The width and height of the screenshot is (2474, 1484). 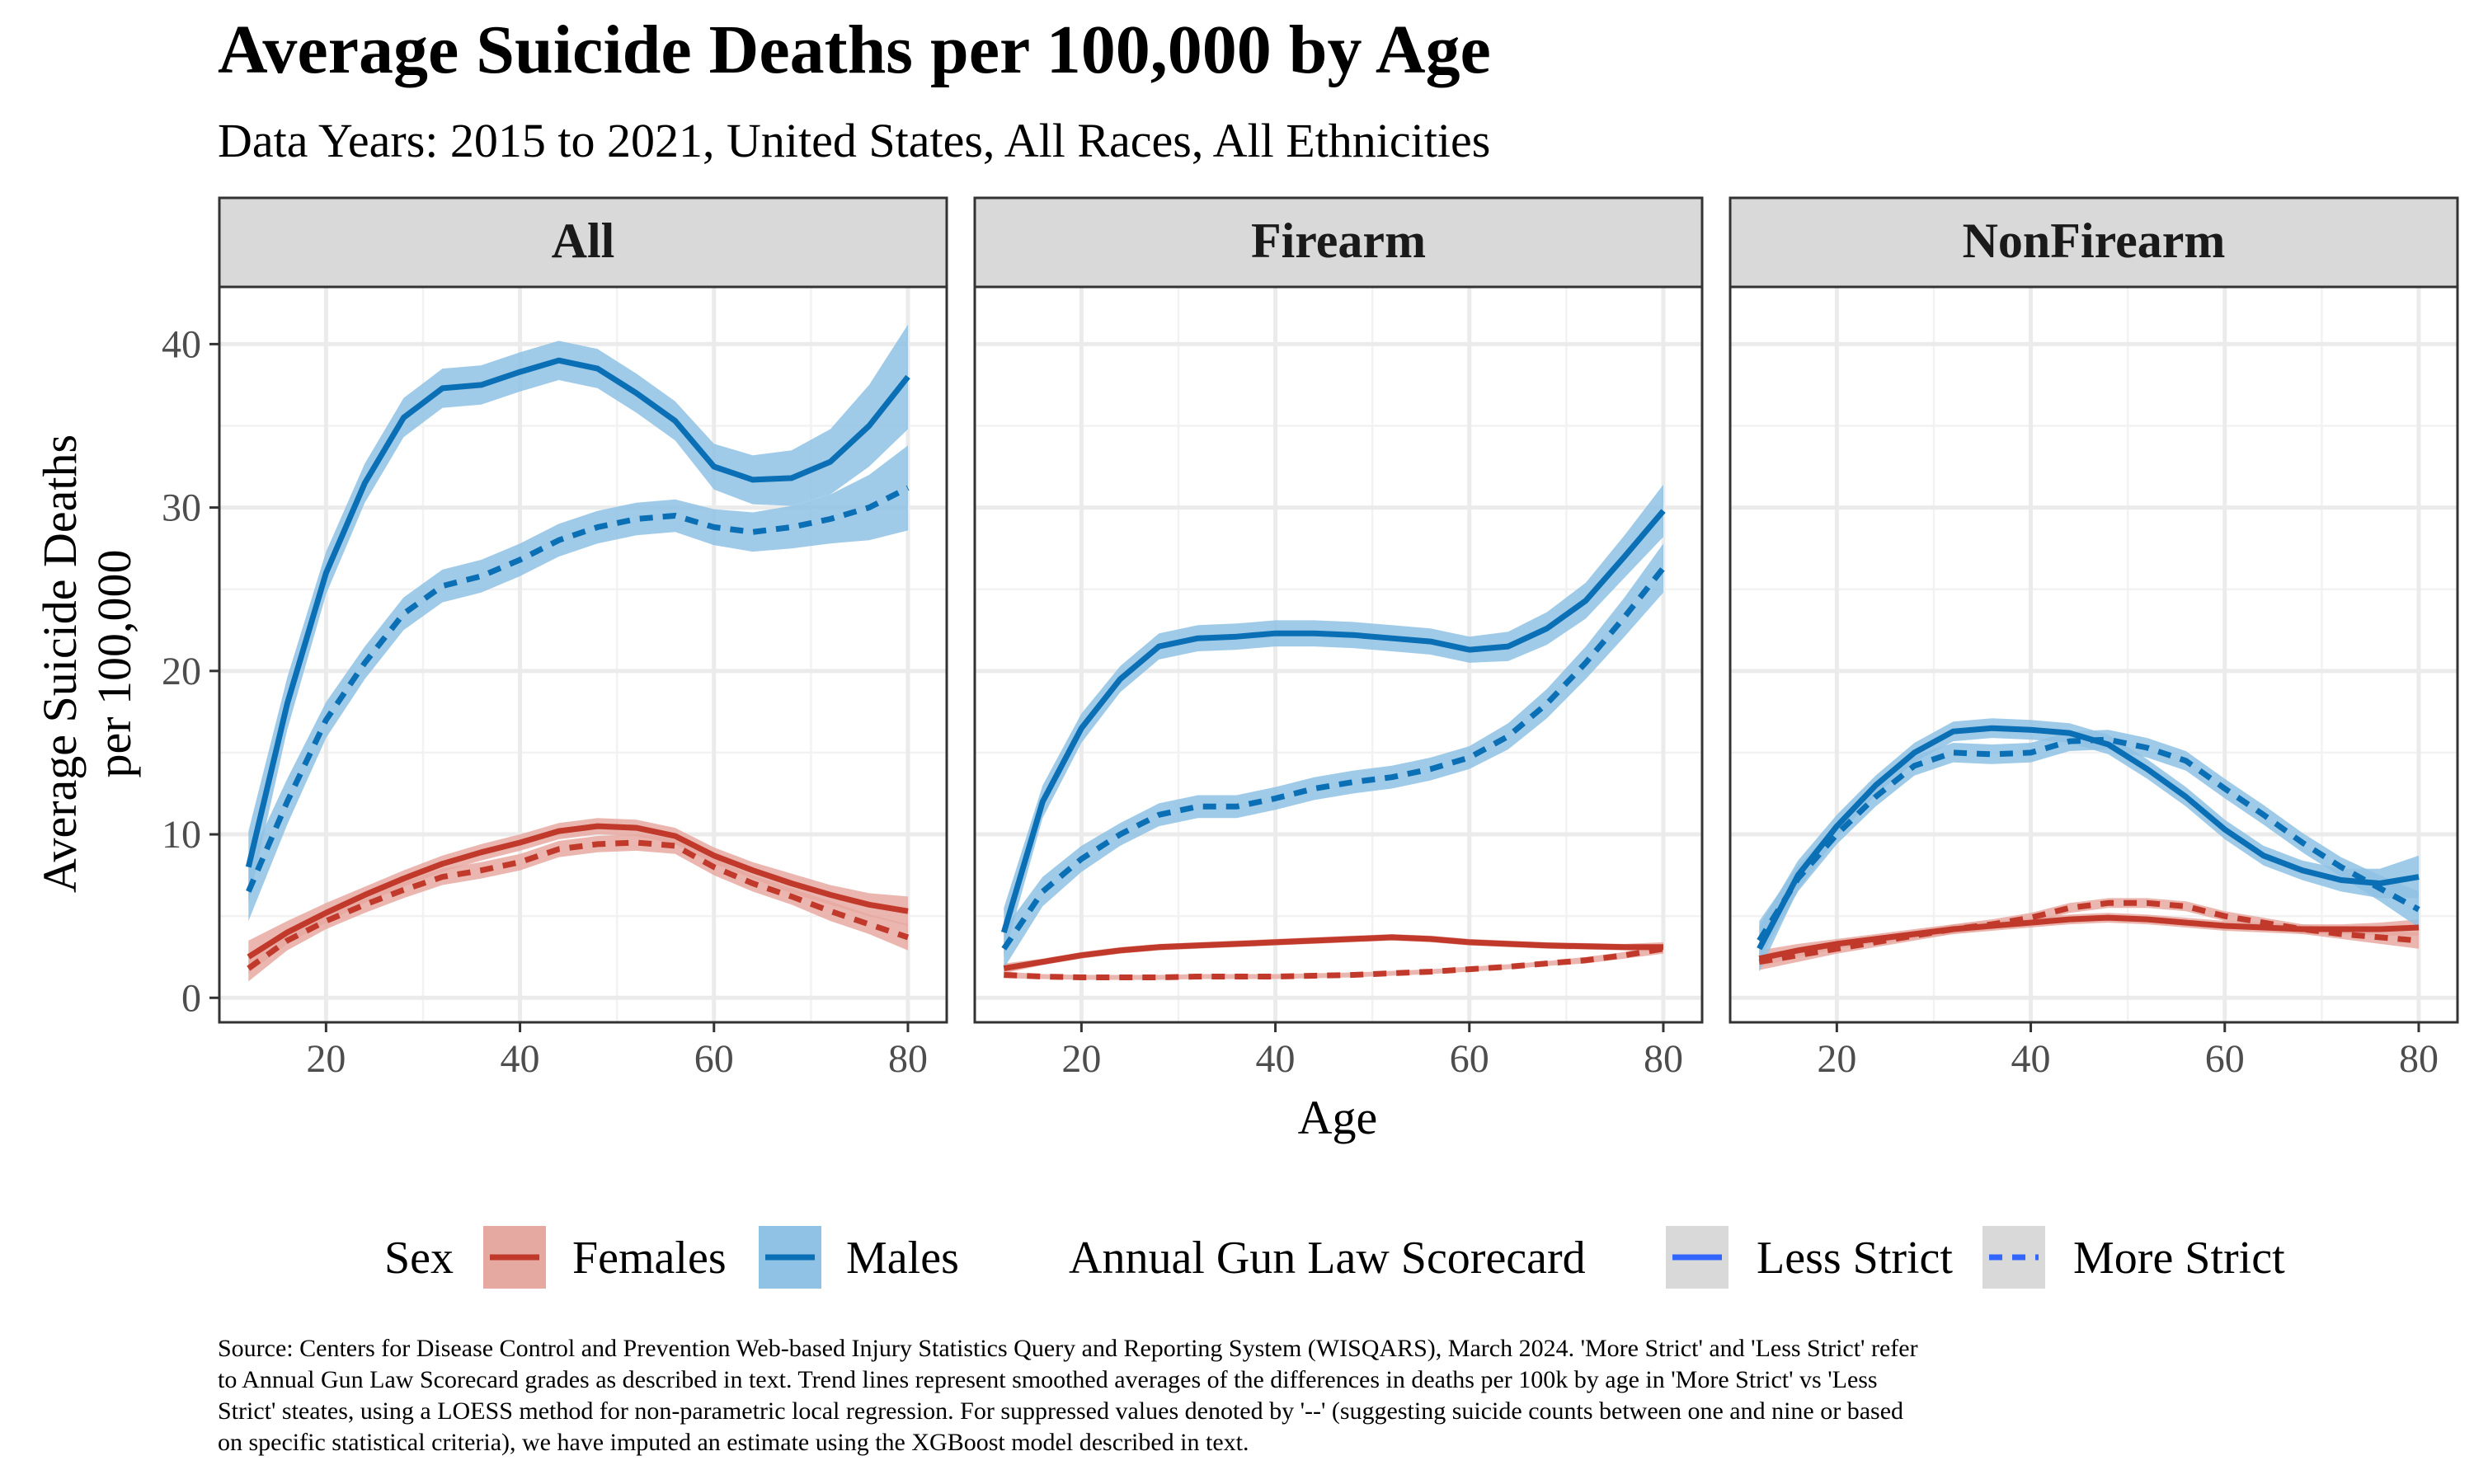 I want to click on y-tick-label: 20, so click(x=181, y=671).